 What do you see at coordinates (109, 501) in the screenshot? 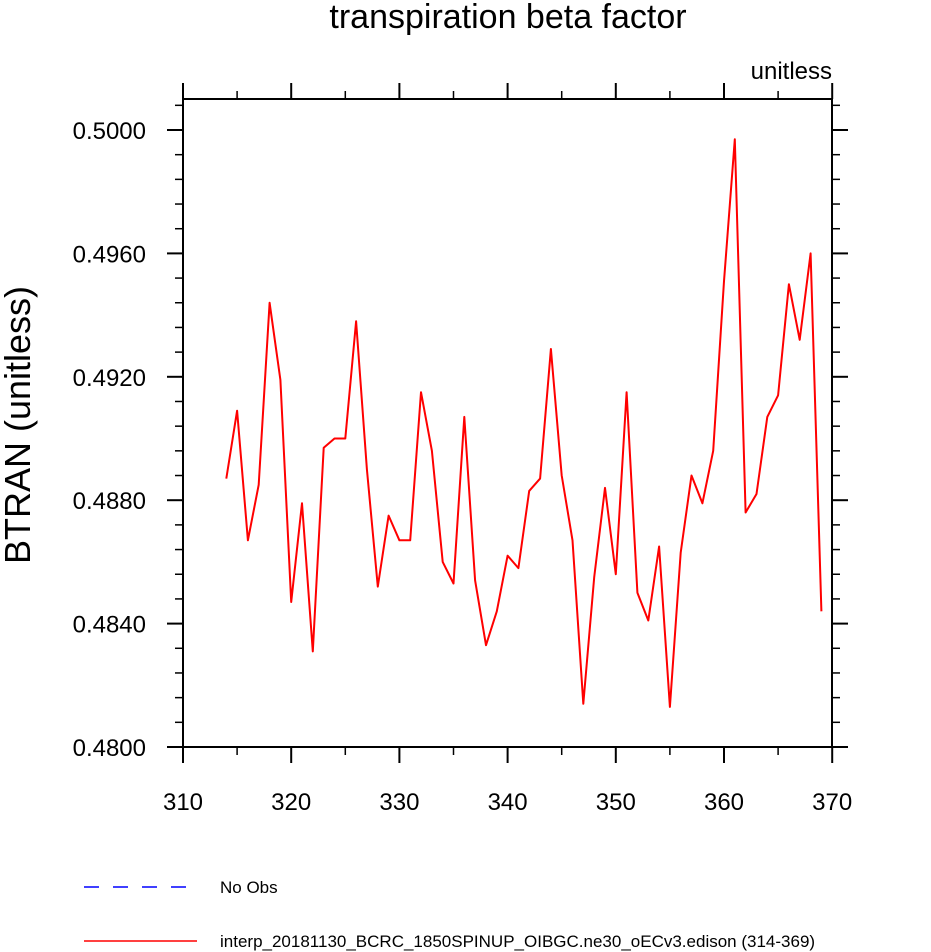
I see `y-tick-label: 0.4880` at bounding box center [109, 501].